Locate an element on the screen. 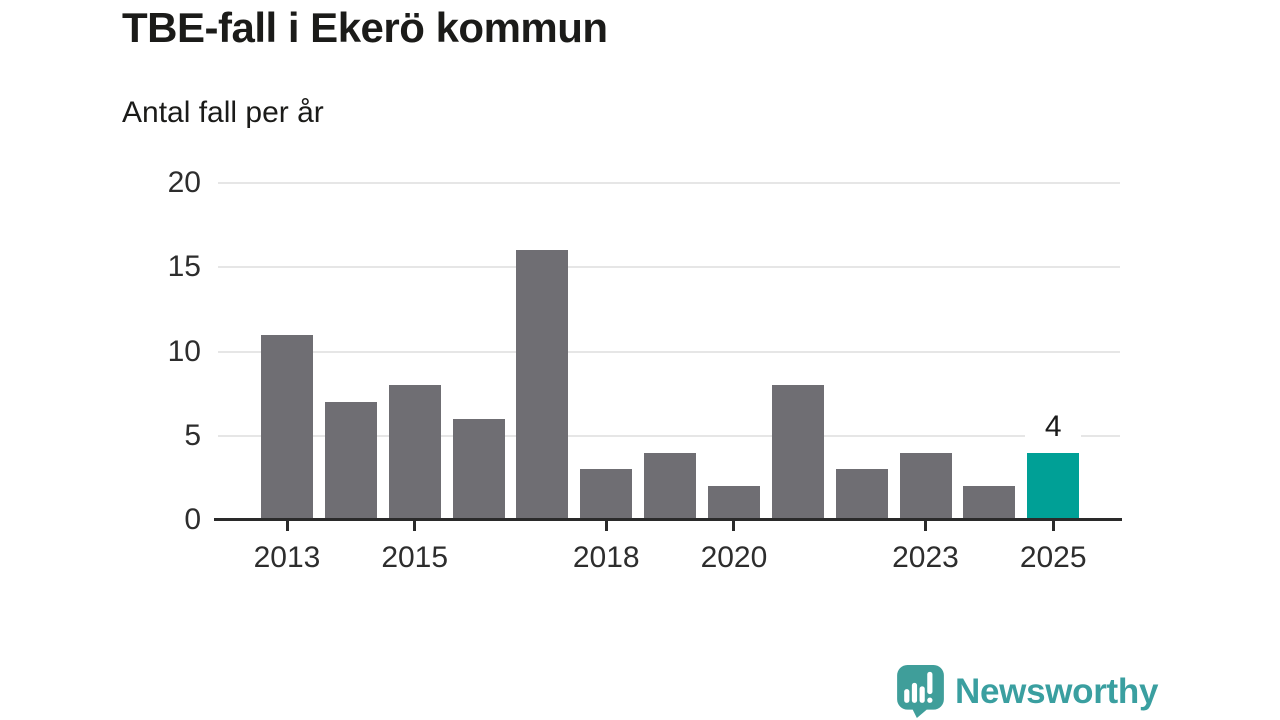 Image resolution: width=1280 pixels, height=720 pixels. x-axis-line is located at coordinates (668, 519).